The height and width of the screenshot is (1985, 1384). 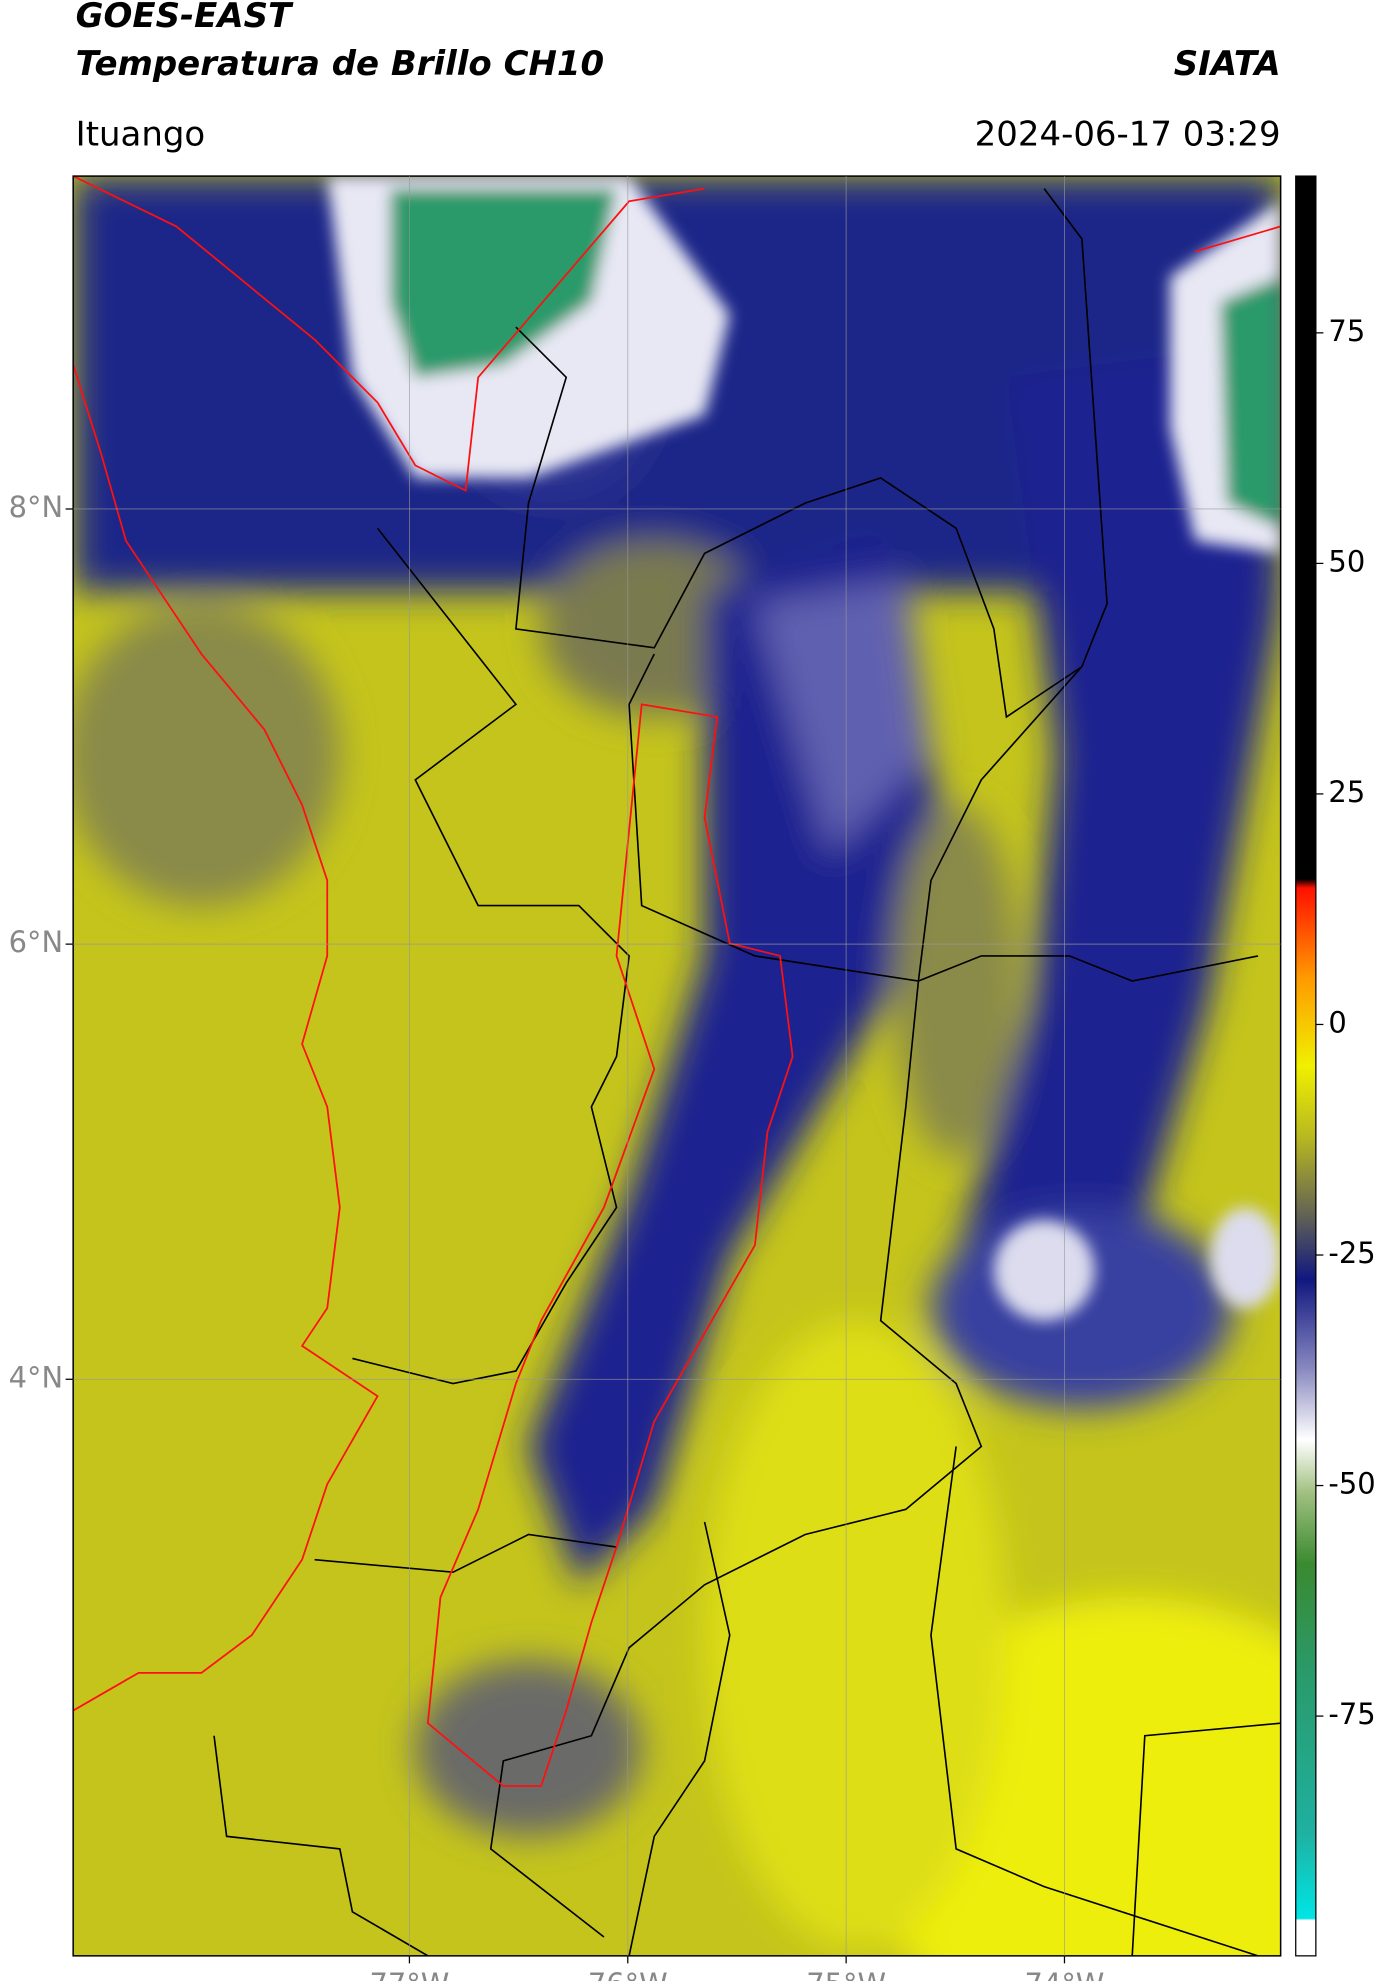 I want to click on colorbar-tick-label: -25, so click(x=1351, y=1253).